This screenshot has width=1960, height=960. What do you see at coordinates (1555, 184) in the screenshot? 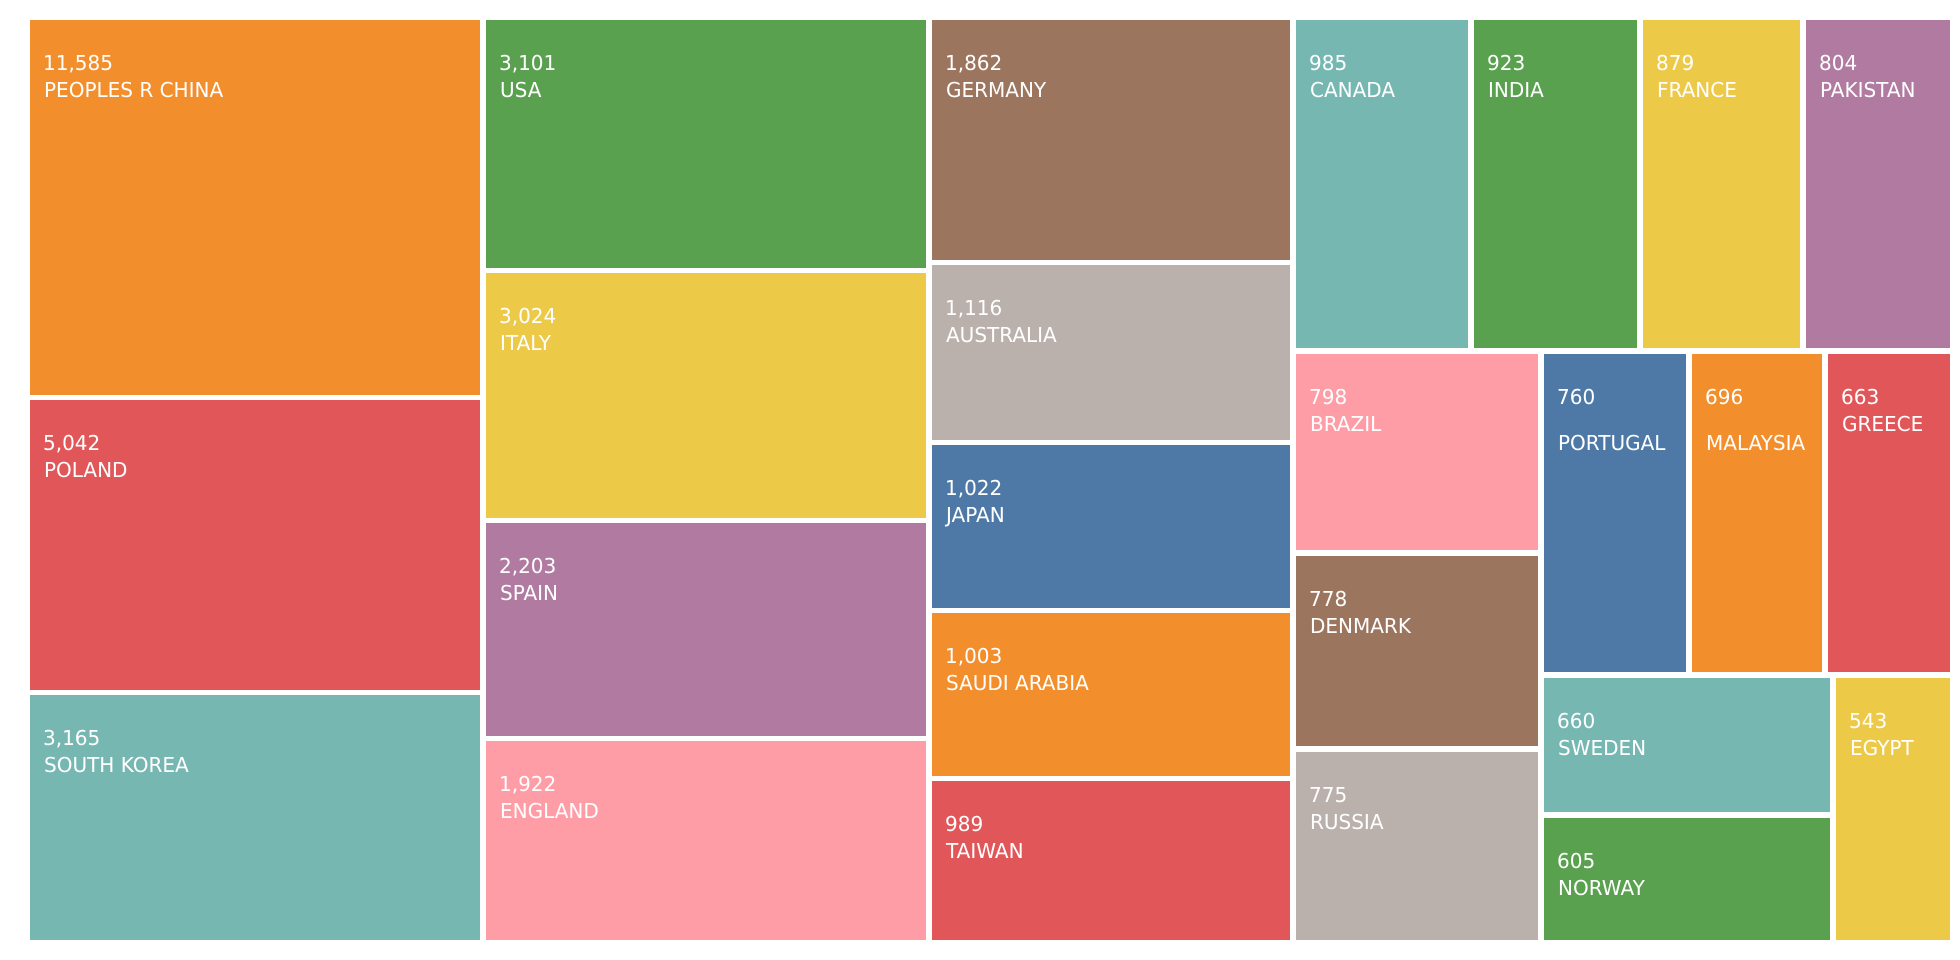
I see `treemap-tile-india: 923 INDIA` at bounding box center [1555, 184].